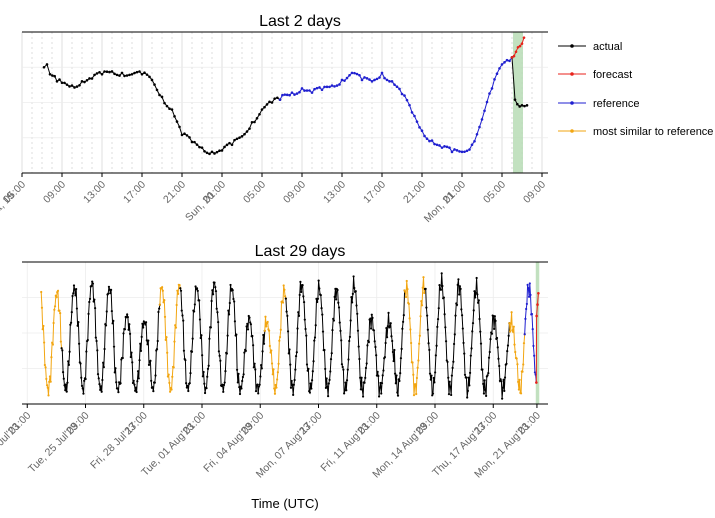 This screenshot has height=518, width=715. Describe the element at coordinates (598, 104) in the screenshot. I see `legend-item-reference: reference` at that location.